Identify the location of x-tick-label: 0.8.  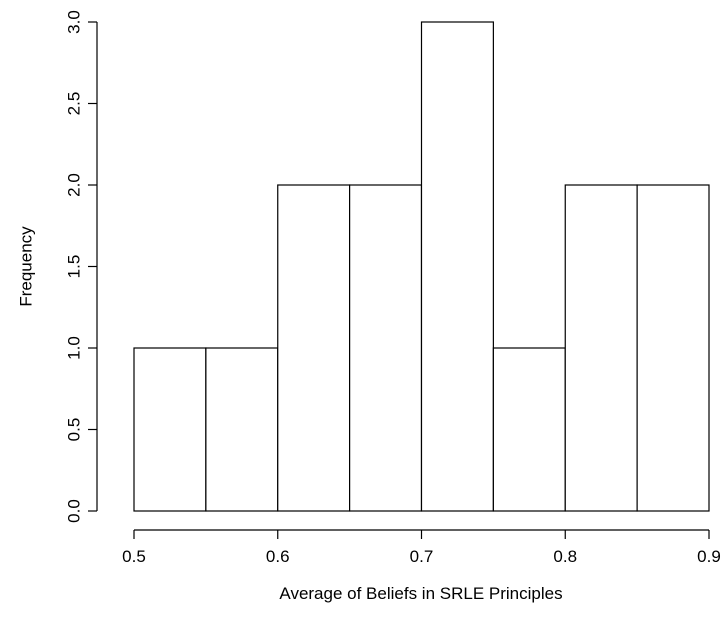
(565, 556).